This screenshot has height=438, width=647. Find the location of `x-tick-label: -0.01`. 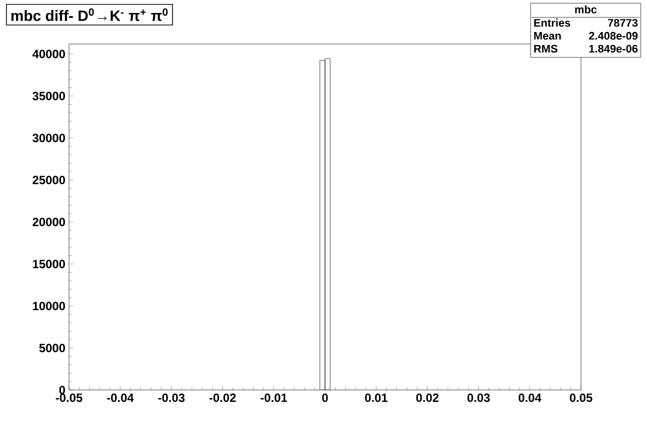

x-tick-label: -0.01 is located at coordinates (274, 398).